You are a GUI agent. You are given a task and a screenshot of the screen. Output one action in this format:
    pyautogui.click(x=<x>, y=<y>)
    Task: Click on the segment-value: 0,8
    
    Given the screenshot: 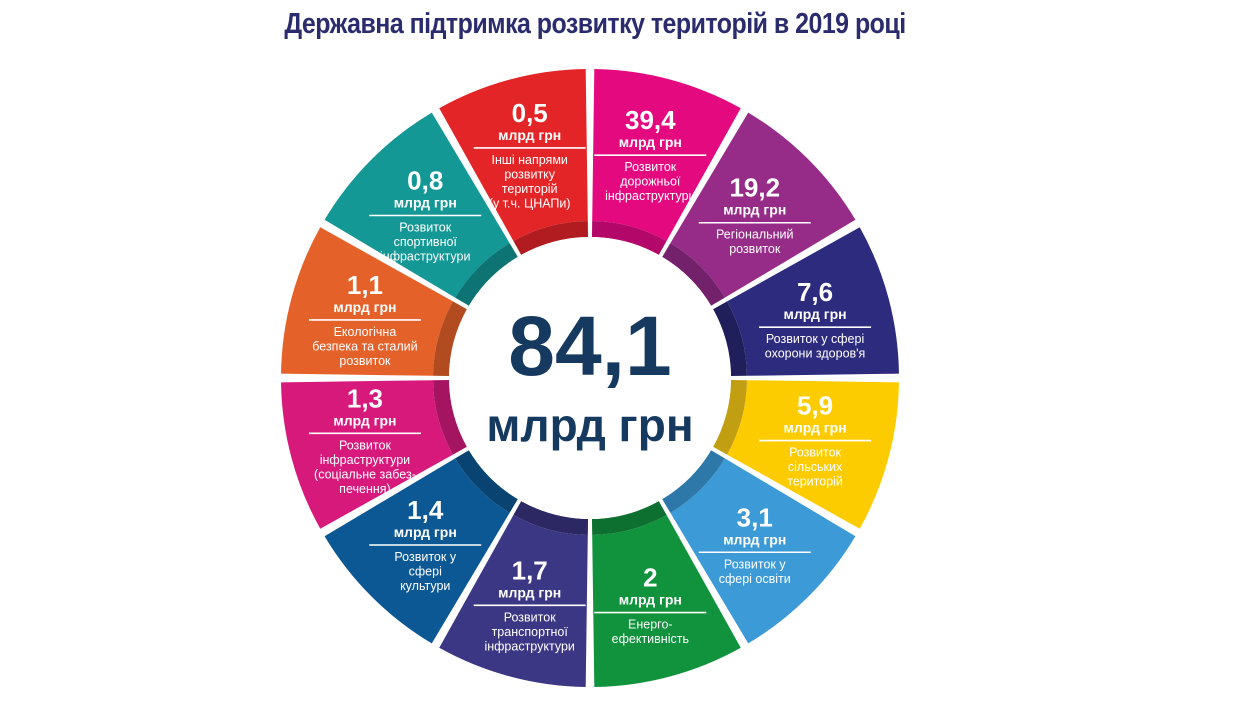 What is the action you would take?
    pyautogui.click(x=425, y=180)
    